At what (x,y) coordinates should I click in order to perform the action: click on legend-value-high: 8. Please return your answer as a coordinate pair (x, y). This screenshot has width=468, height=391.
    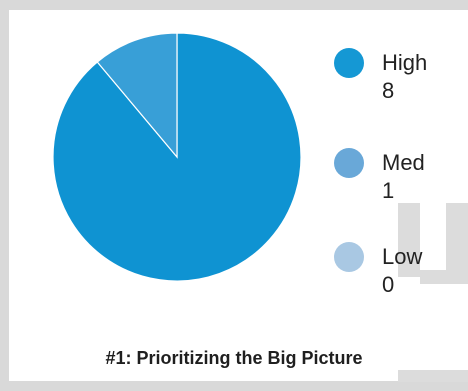
    Looking at the image, I should click on (388, 90).